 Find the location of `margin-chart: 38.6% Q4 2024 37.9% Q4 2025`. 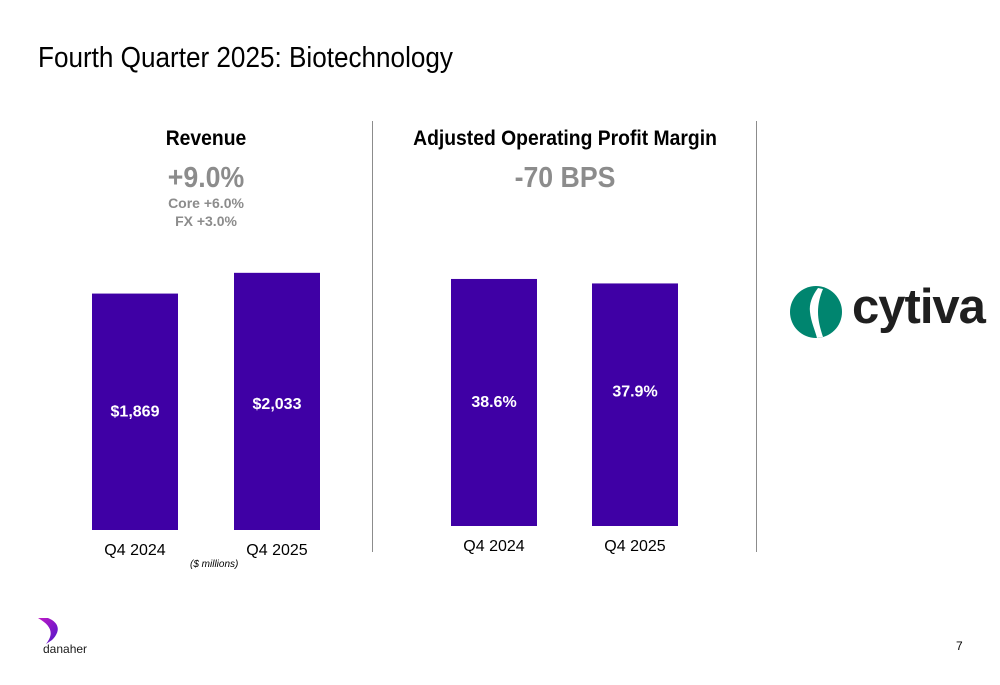

margin-chart: 38.6% Q4 2024 37.9% Q4 2025 is located at coordinates (564, 416).